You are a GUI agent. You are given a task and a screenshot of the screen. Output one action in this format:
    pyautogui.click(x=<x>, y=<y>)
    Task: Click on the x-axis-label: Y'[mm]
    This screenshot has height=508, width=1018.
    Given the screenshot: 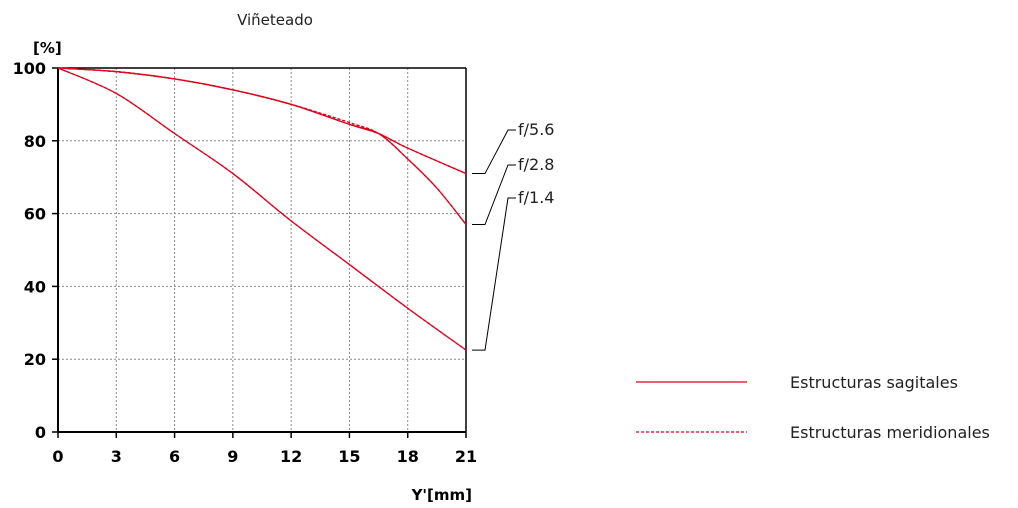 What is the action you would take?
    pyautogui.click(x=441, y=495)
    